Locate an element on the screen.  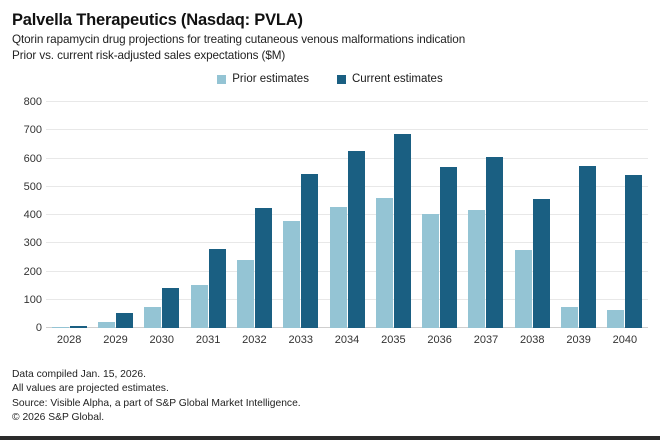
y-axis-tick-label: 200 is located at coordinates (32, 271).